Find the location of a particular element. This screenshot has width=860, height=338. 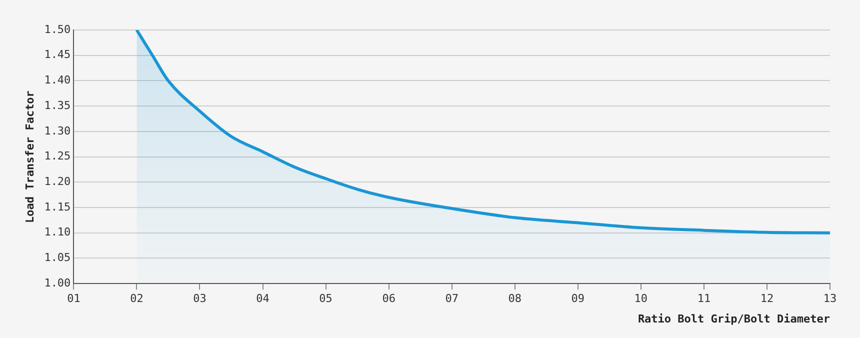

y-tick-label: 1.45 is located at coordinates (57, 55).